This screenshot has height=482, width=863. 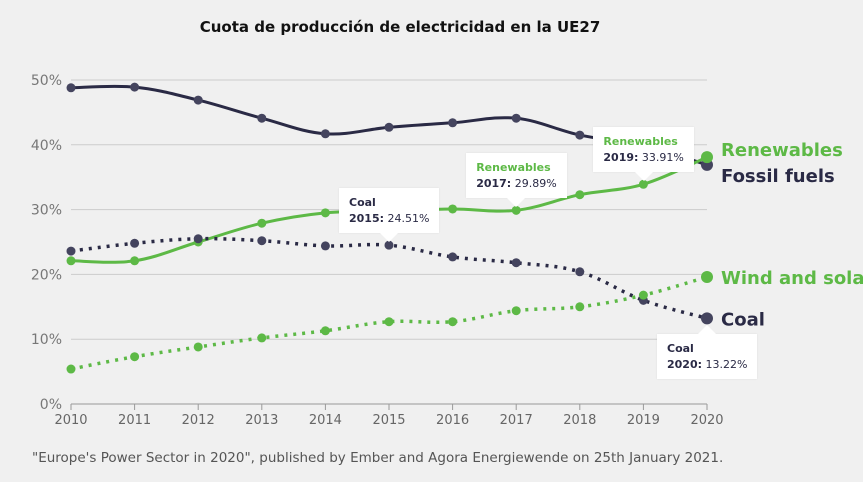 I want to click on x-tick-label: 2016, so click(x=452, y=420).